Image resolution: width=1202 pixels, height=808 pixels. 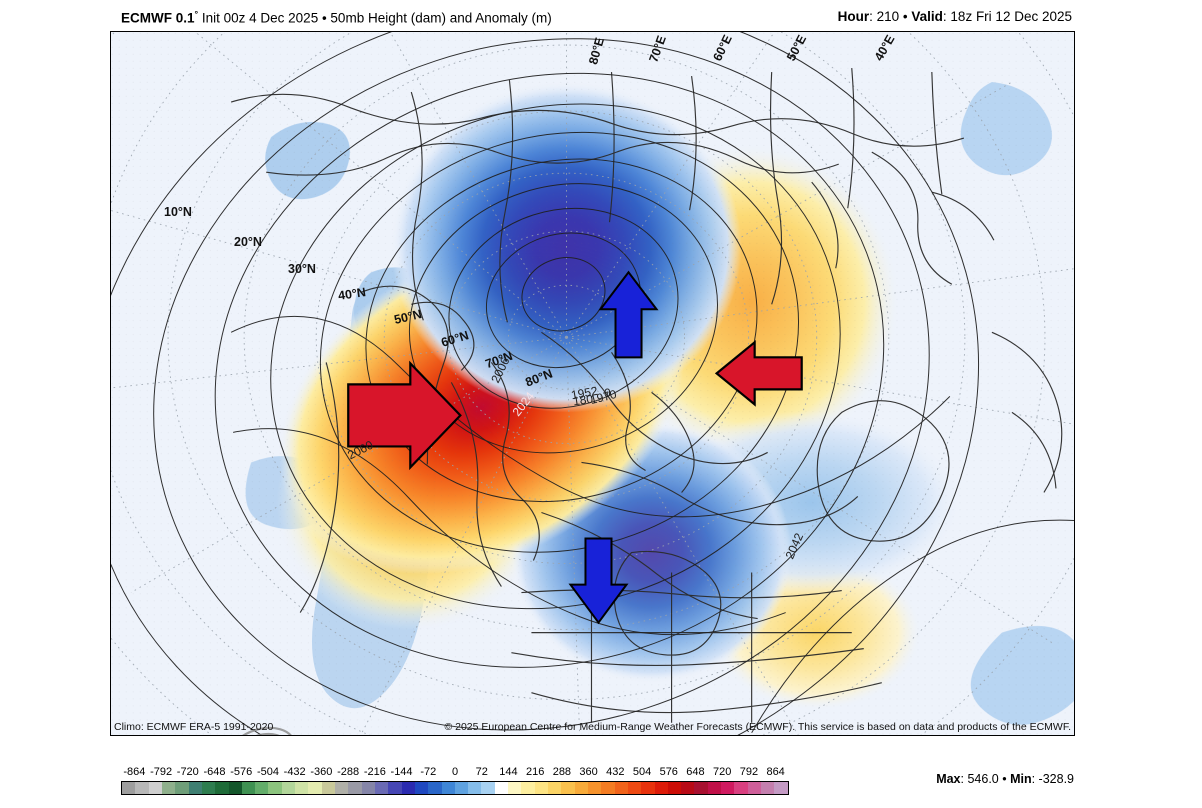 I want to click on colorbar-tick-label: -720, so click(x=187, y=772).